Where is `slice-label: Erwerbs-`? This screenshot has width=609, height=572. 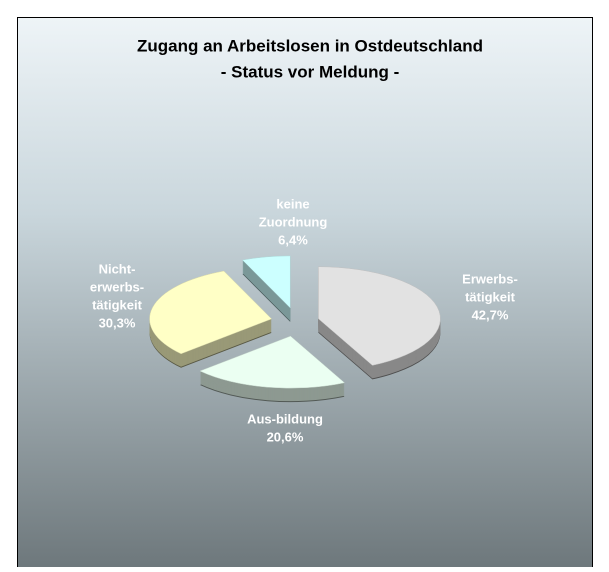
slice-label: Erwerbs- is located at coordinates (490, 278).